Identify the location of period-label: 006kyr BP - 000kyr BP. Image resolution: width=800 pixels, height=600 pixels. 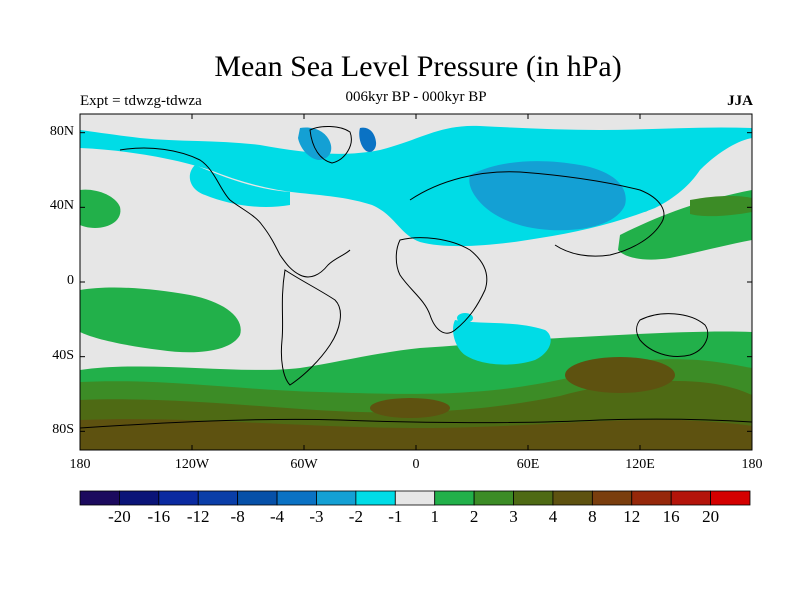
(416, 97).